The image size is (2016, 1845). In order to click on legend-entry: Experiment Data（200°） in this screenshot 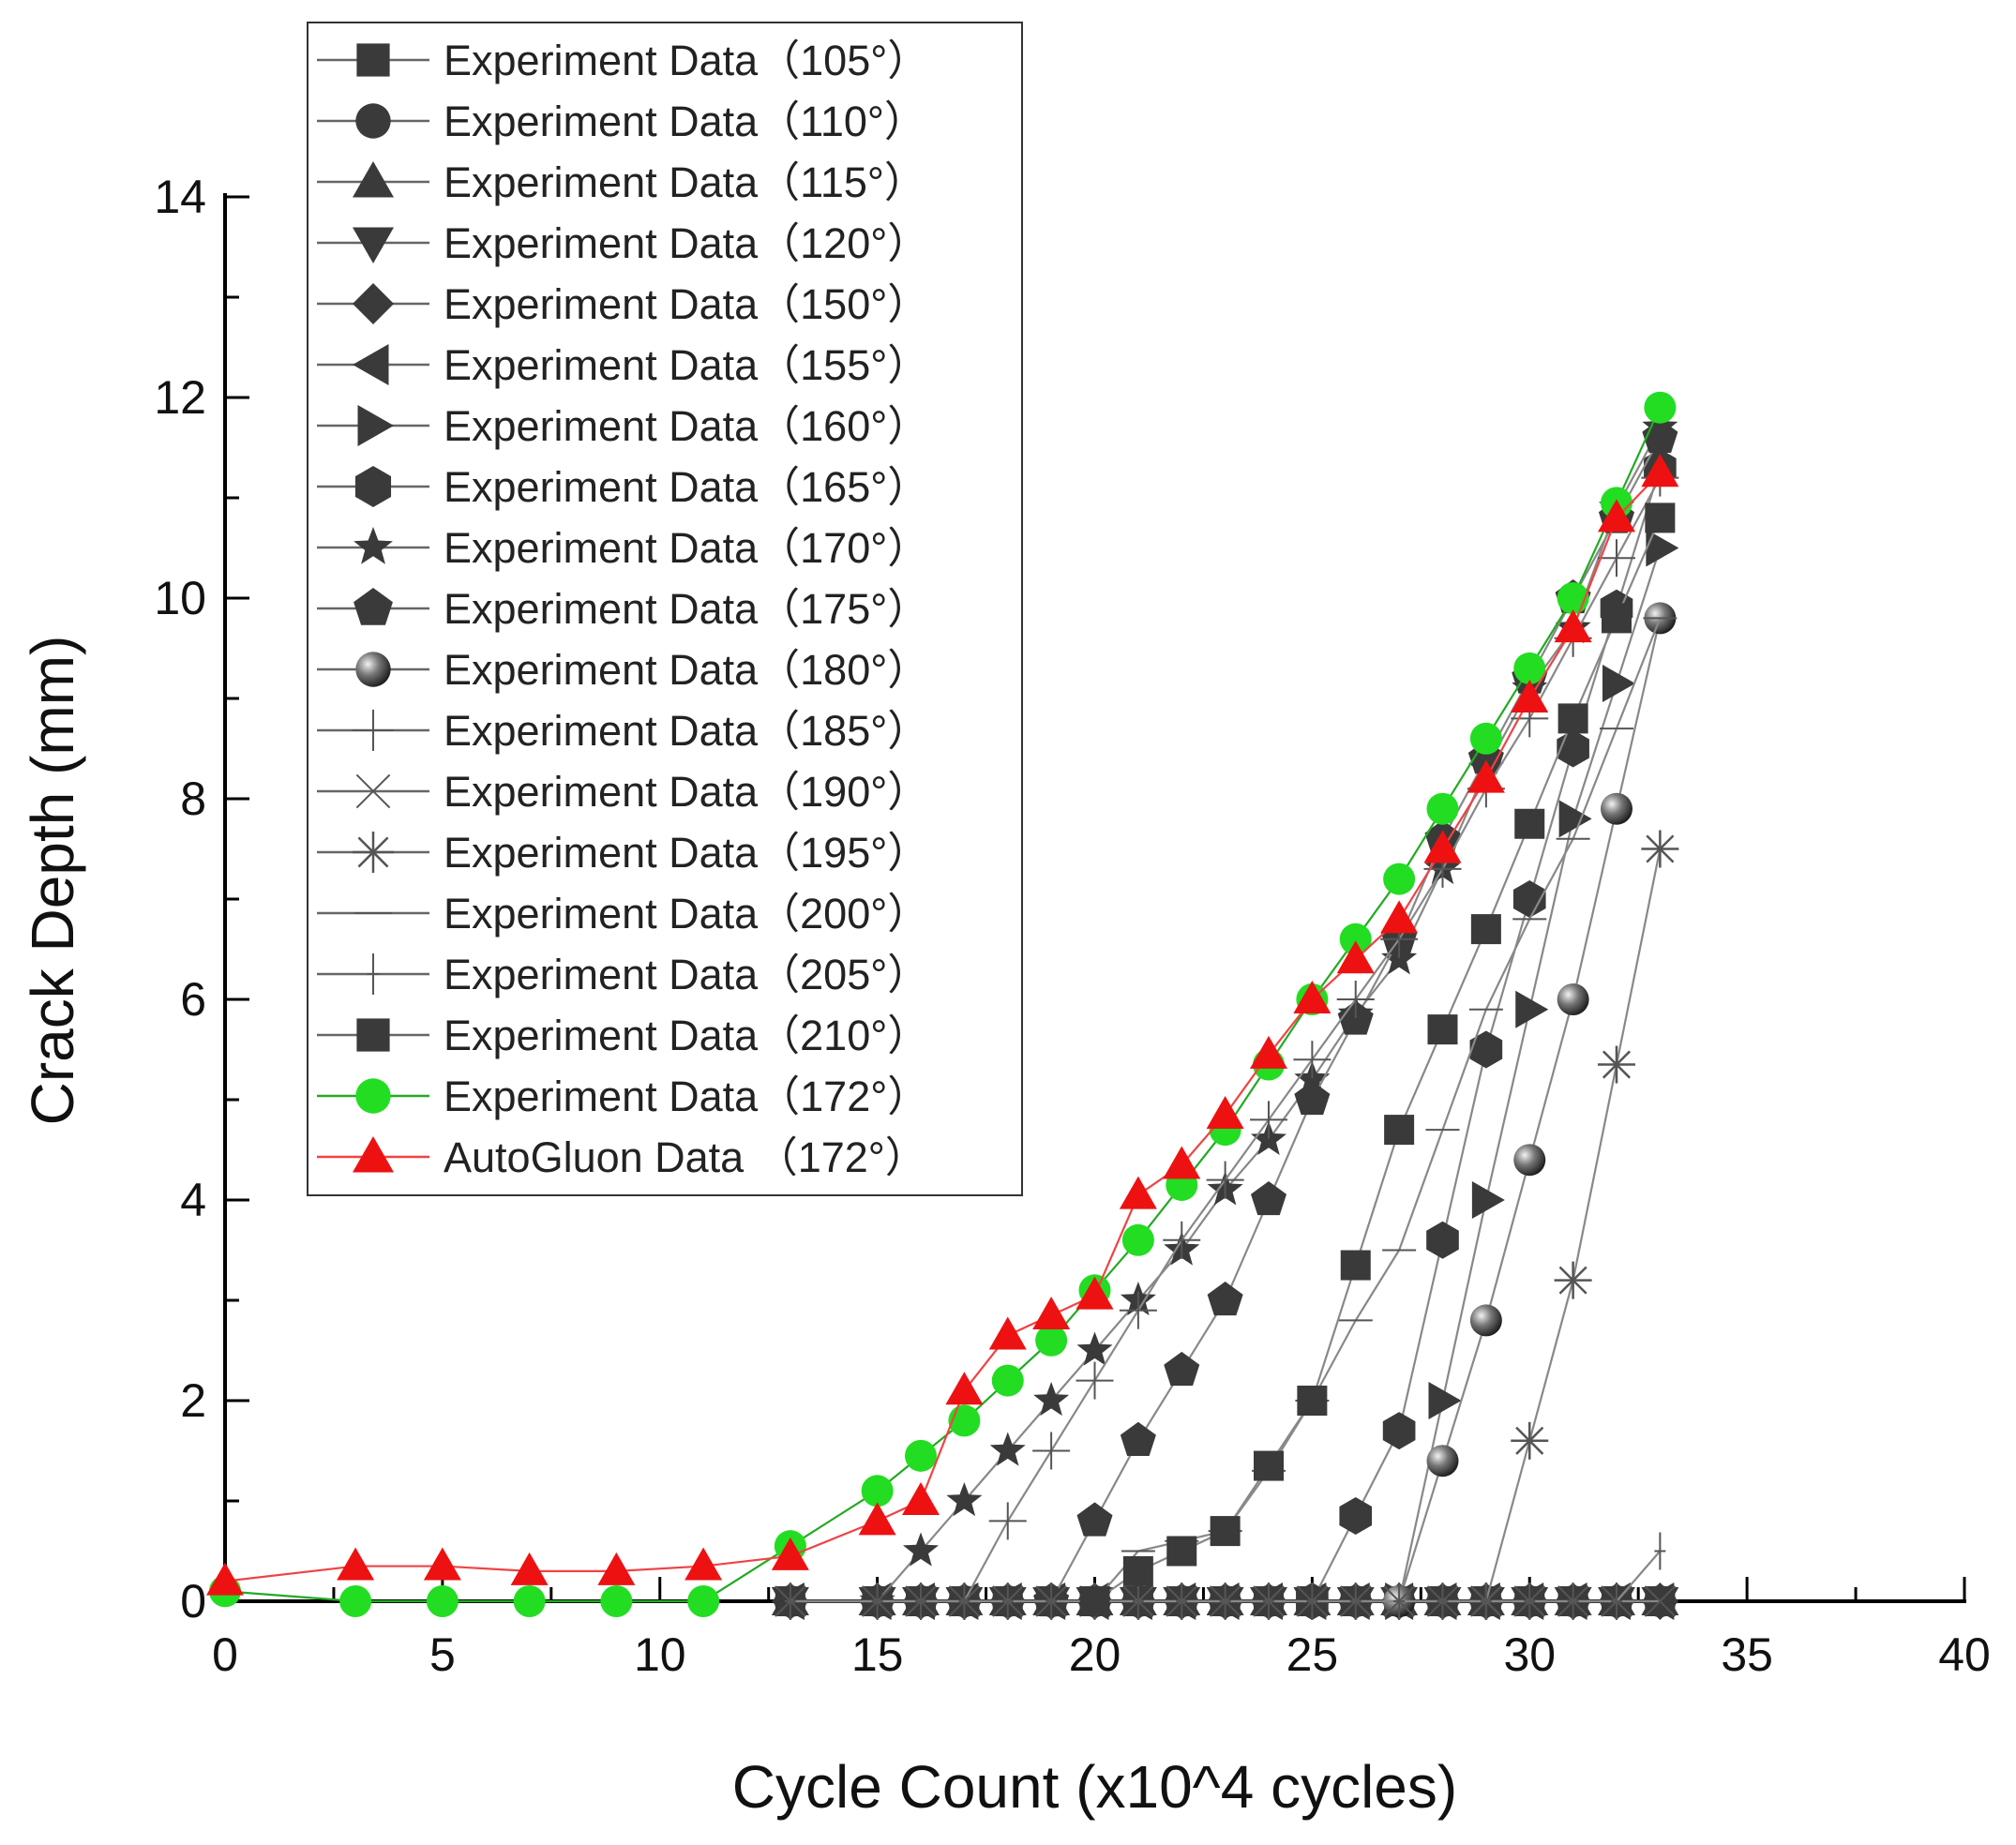, I will do `click(623, 914)`.